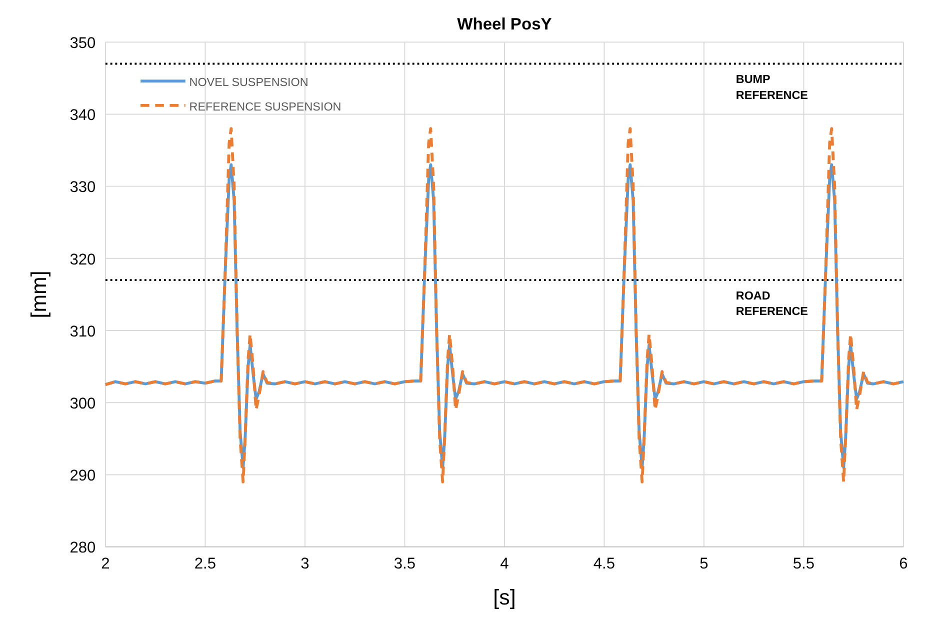 This screenshot has height=624, width=931. I want to click on y-tick-label: 350, so click(83, 43).